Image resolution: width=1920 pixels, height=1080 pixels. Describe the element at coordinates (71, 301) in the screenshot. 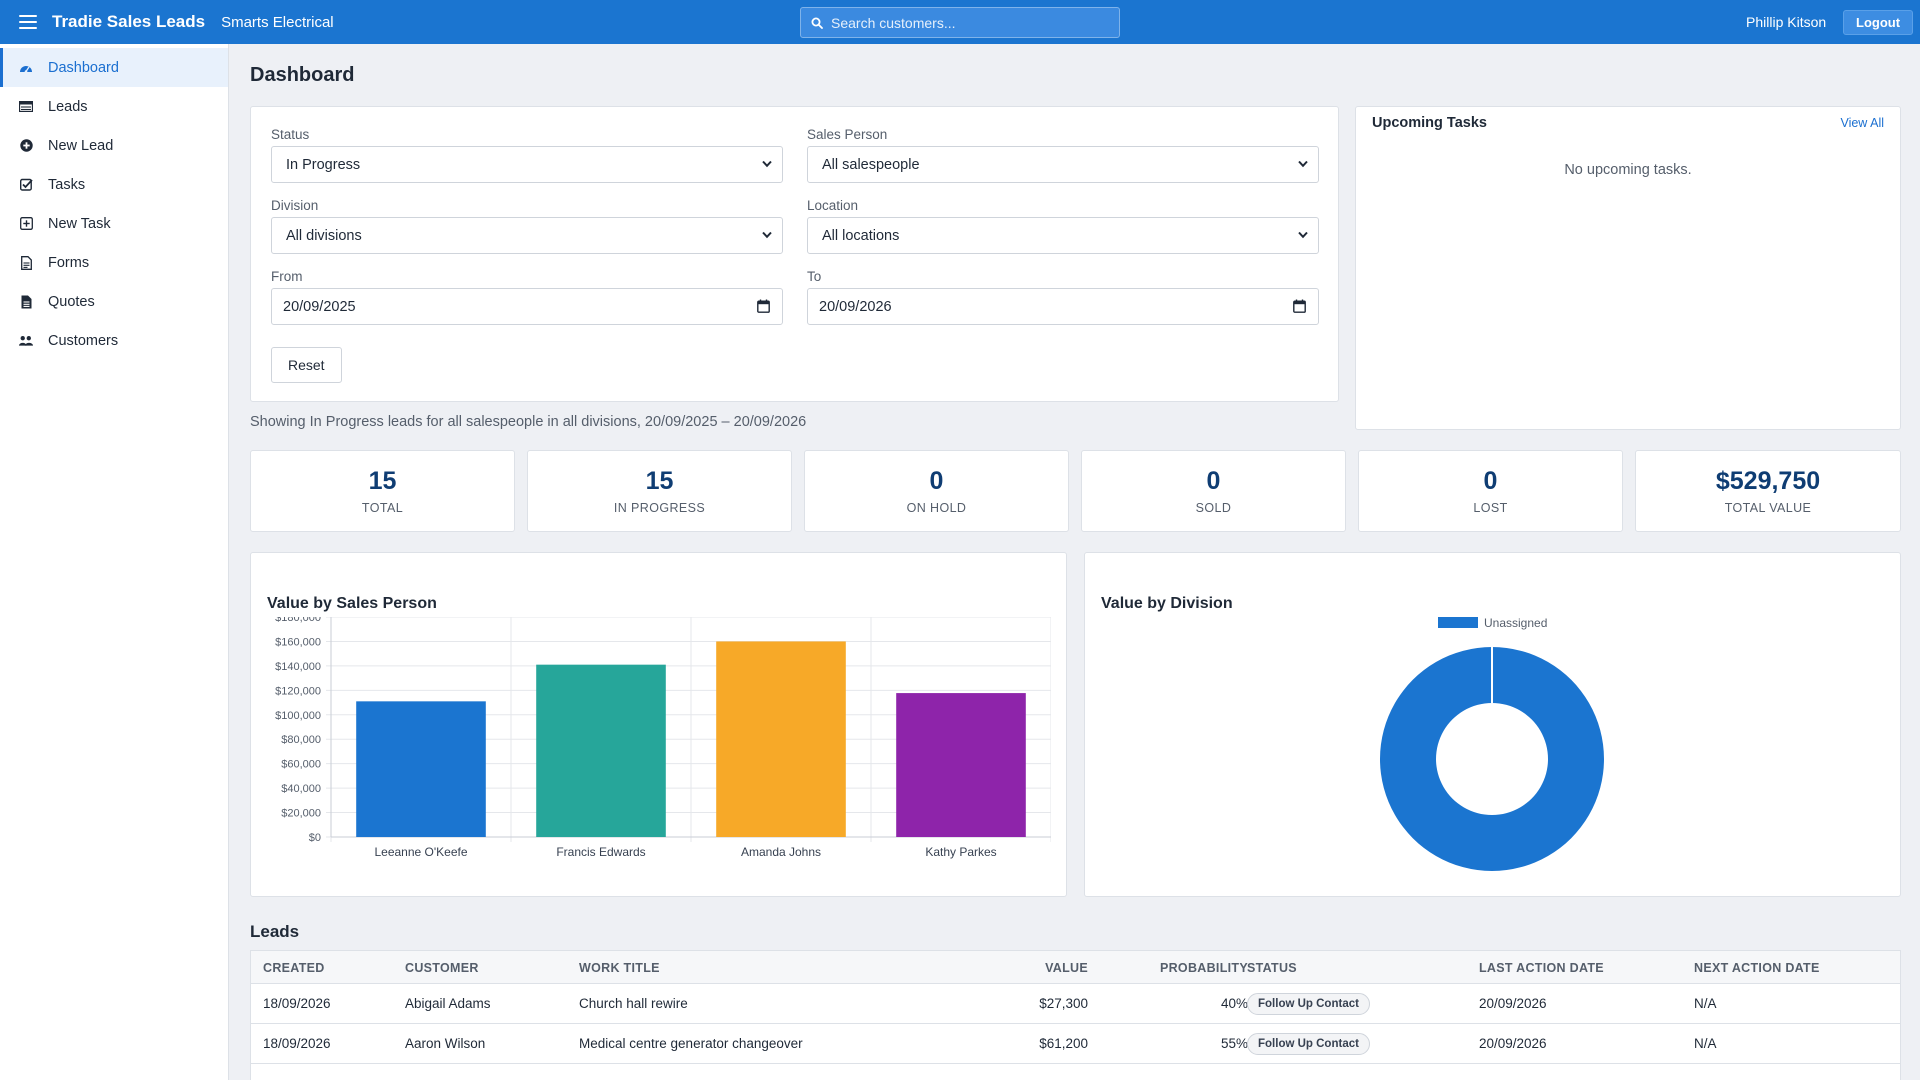

I see `sidebar-item-label: Quotes` at that location.